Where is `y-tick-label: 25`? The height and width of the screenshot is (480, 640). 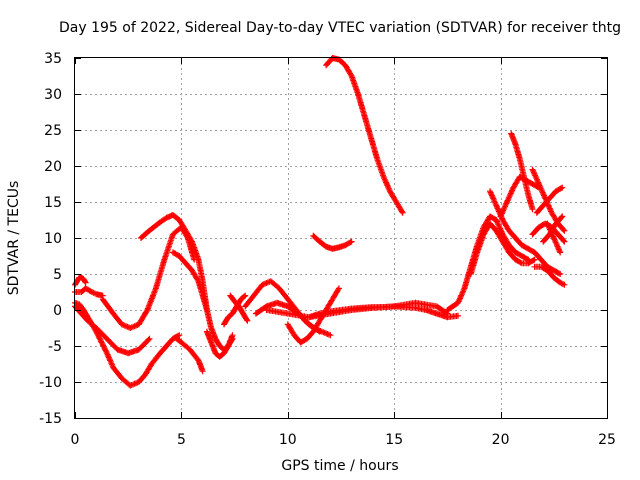 y-tick-label: 25 is located at coordinates (53, 131).